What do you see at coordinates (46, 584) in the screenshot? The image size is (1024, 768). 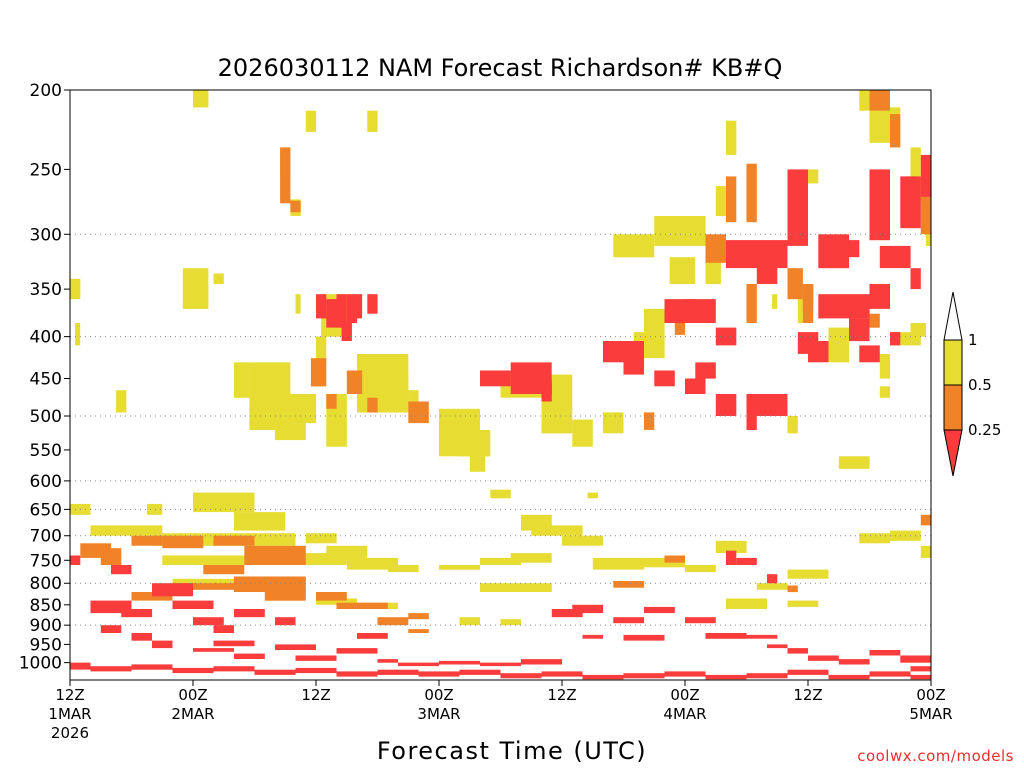 I see `y-tick-label: 800` at bounding box center [46, 584].